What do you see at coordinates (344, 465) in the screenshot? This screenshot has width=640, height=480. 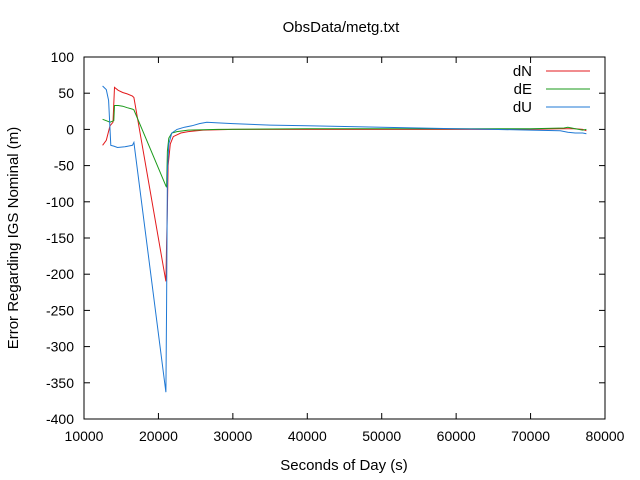 I see `x-axis-title: Seconds of Day (s)` at bounding box center [344, 465].